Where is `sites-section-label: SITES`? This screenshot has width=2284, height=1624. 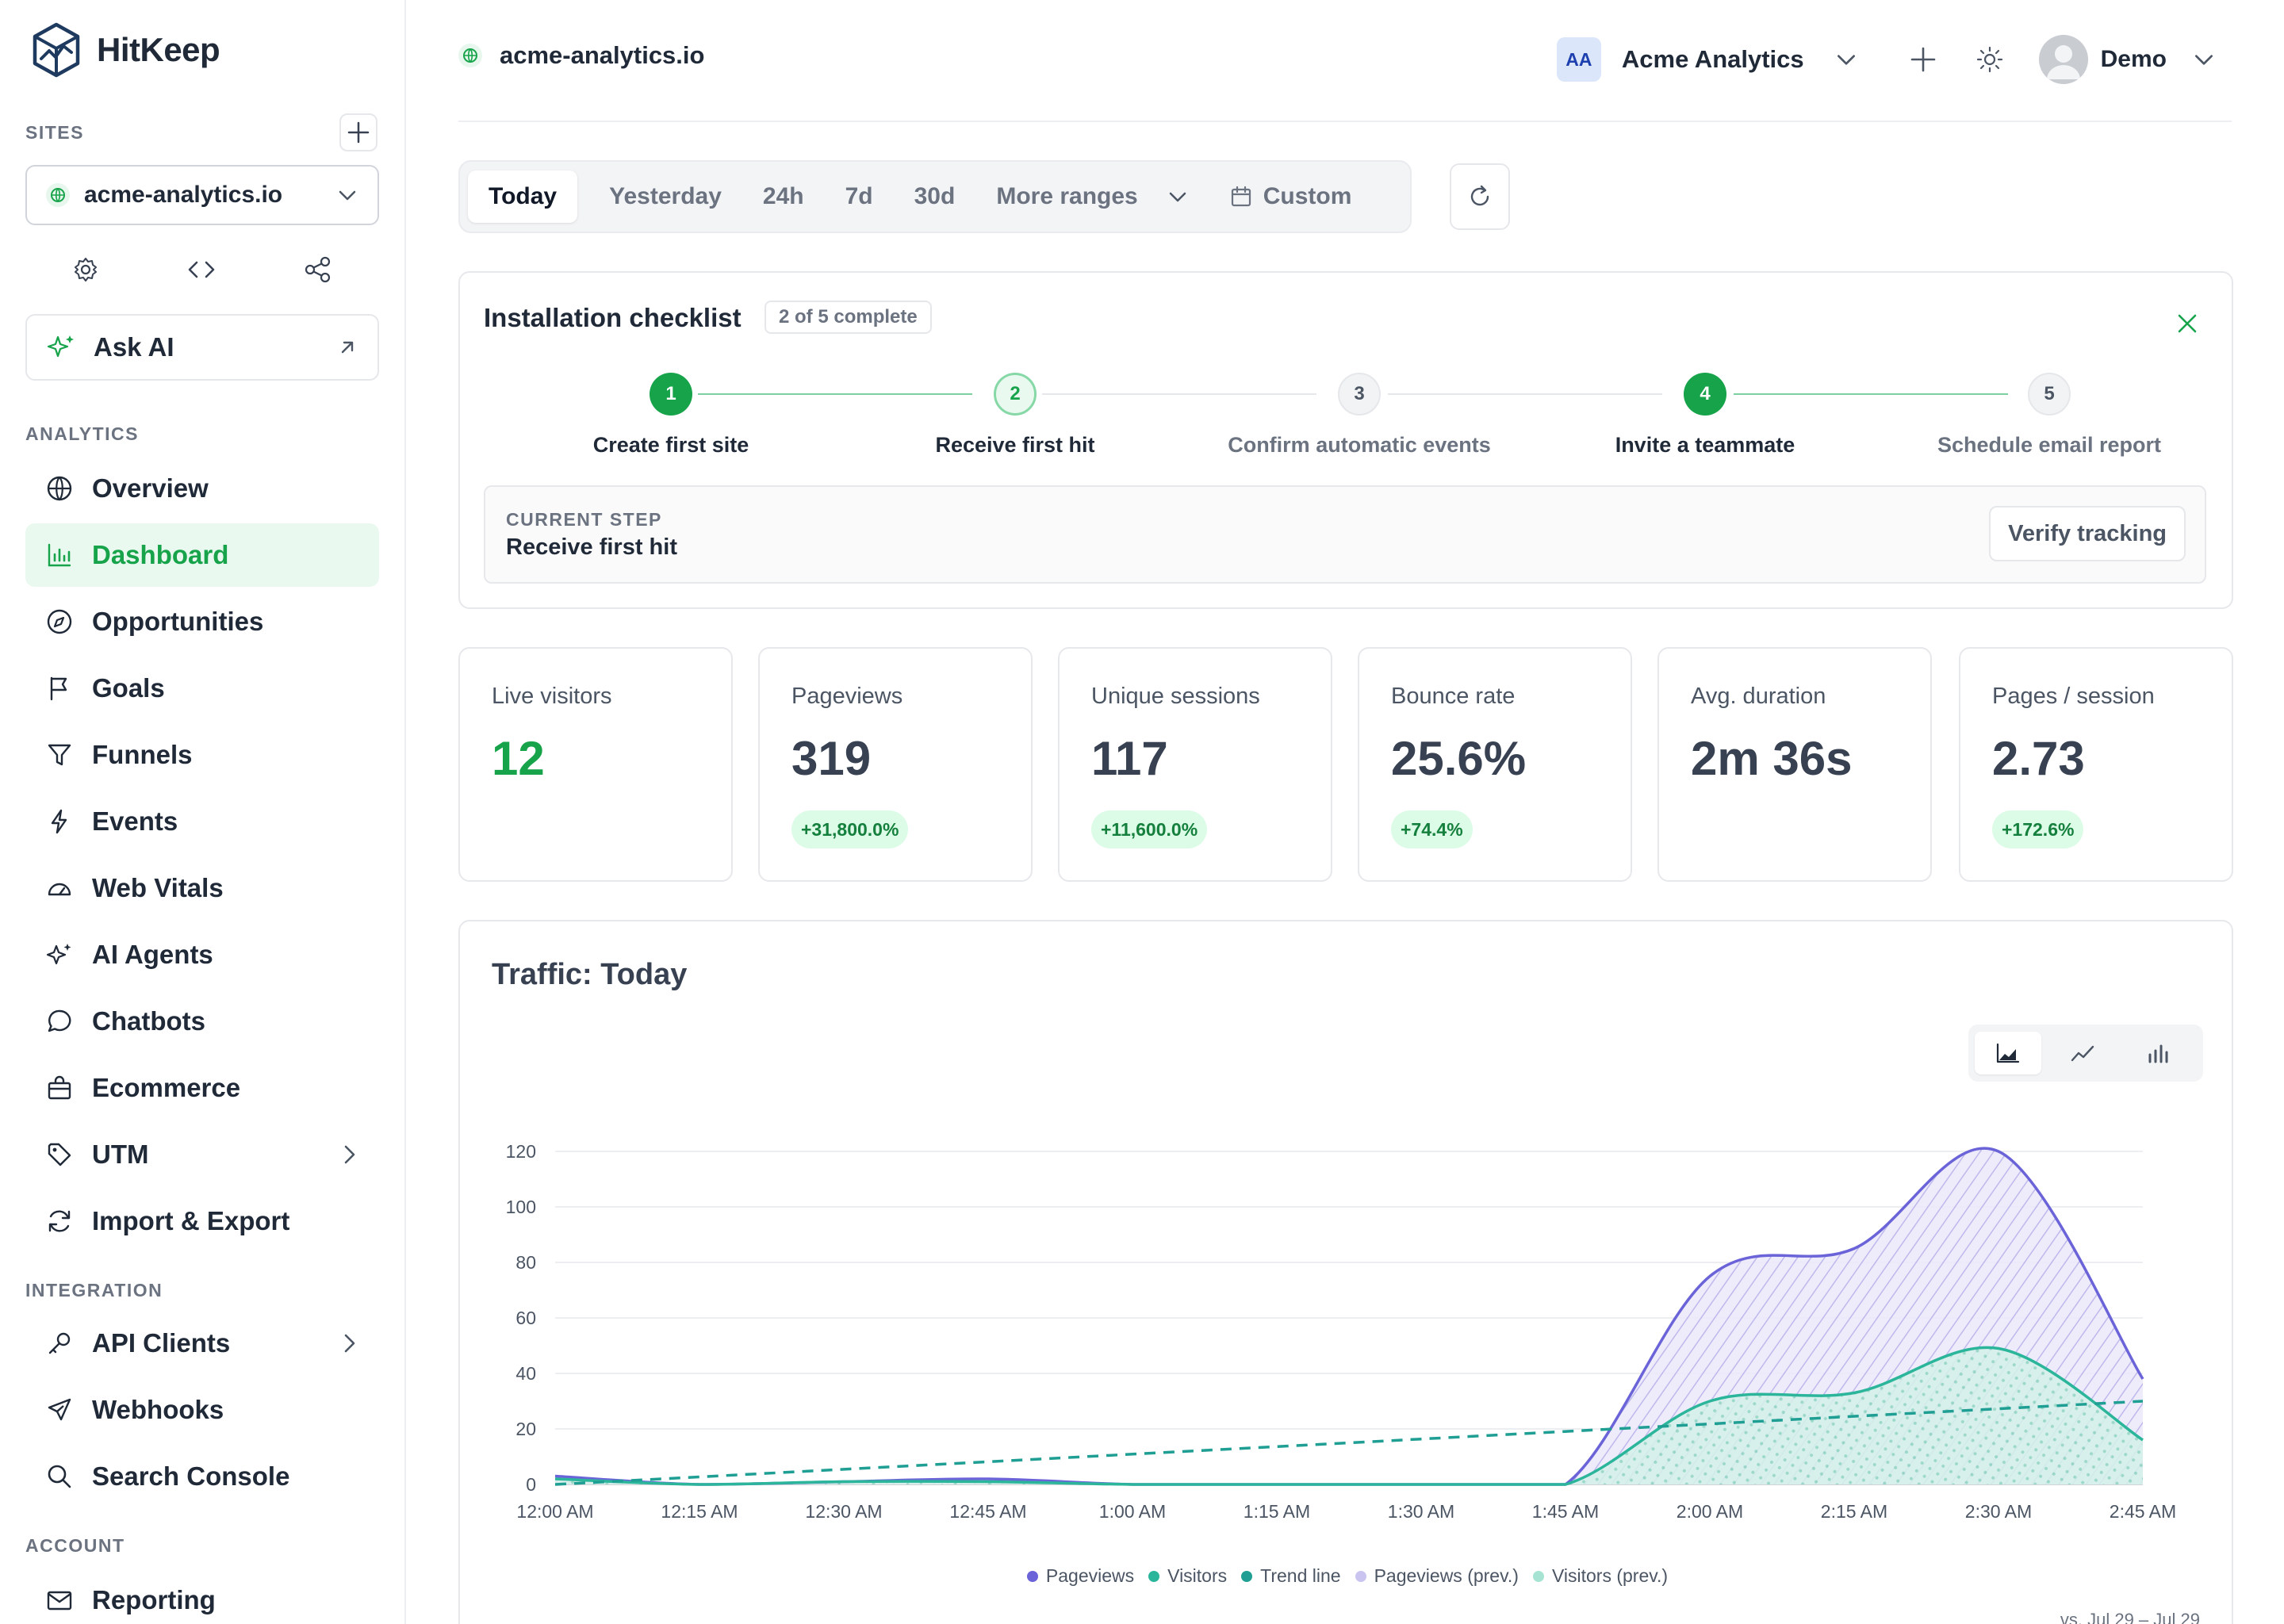 sites-section-label: SITES is located at coordinates (54, 132).